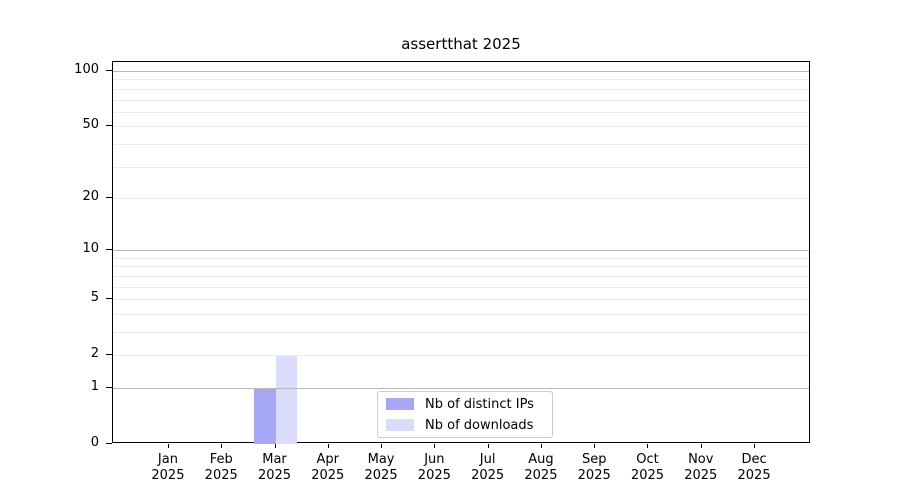  I want to click on legend-label-downloads: Nb of downloads, so click(479, 425).